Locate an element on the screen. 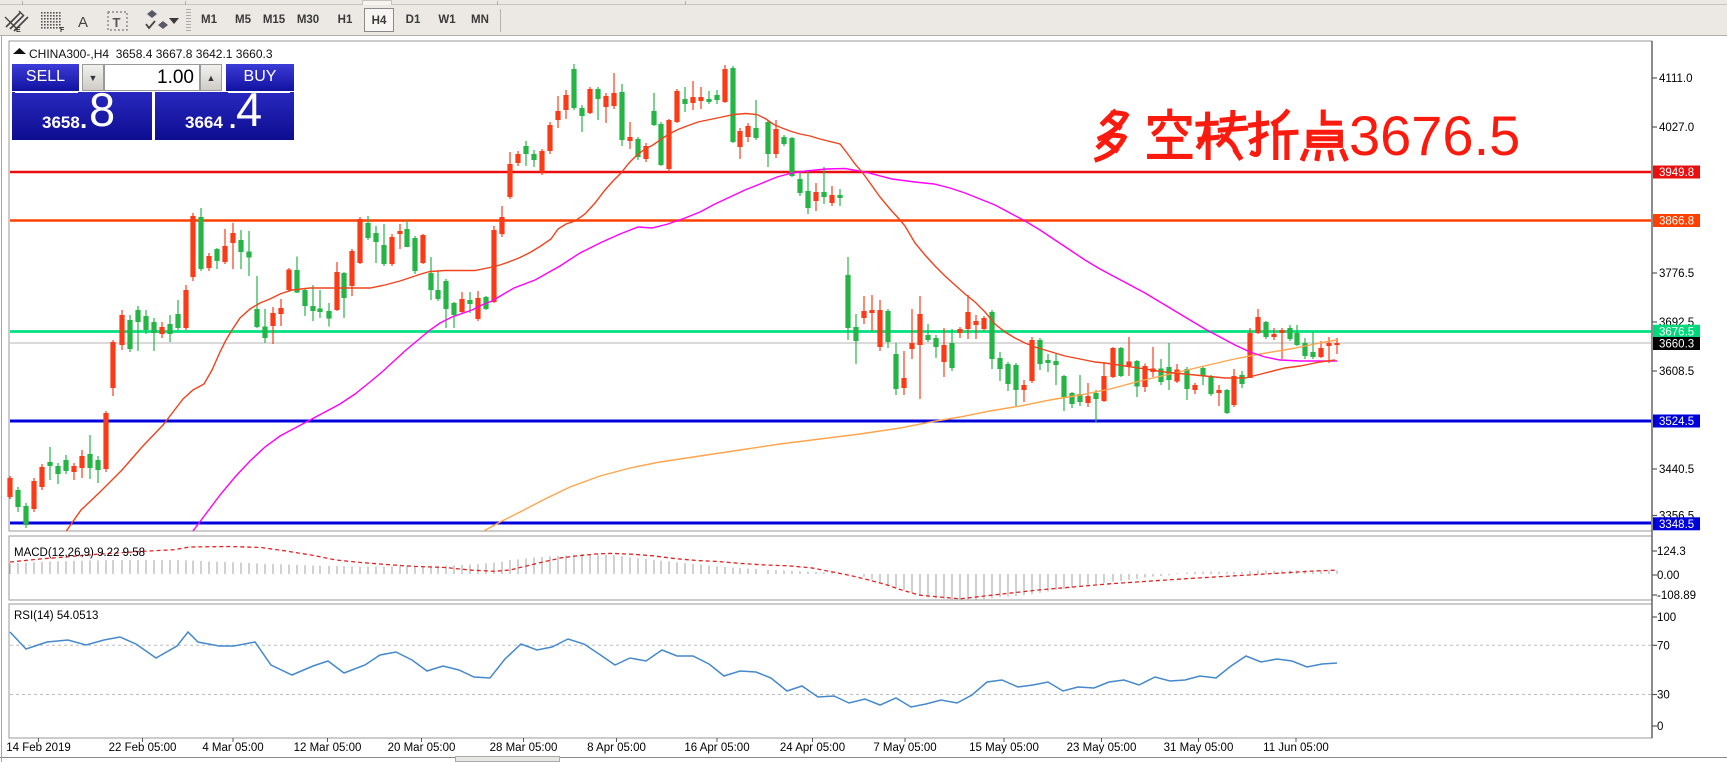  svg-text: 3949.8 is located at coordinates (1676, 173).